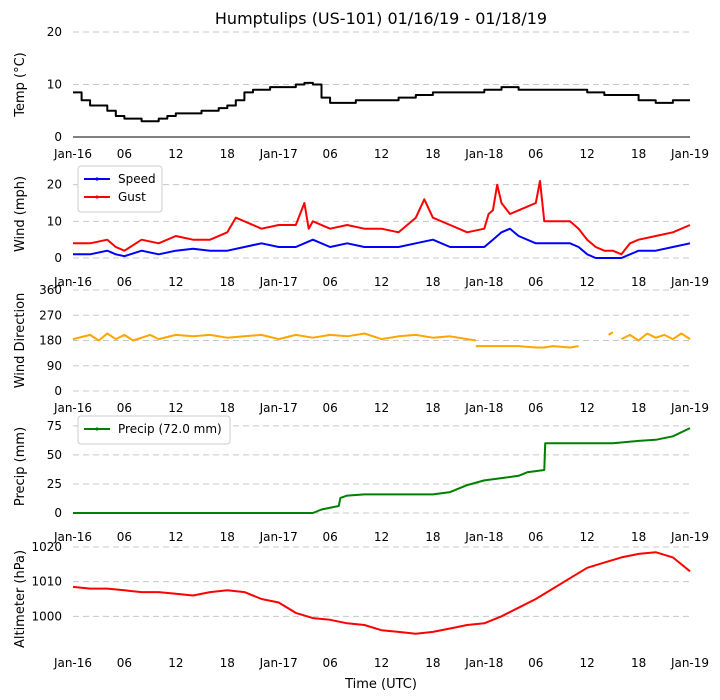 This screenshot has width=720, height=700. What do you see at coordinates (689, 408) in the screenshot?
I see `winddir-xtick-label-12: Jan-19` at bounding box center [689, 408].